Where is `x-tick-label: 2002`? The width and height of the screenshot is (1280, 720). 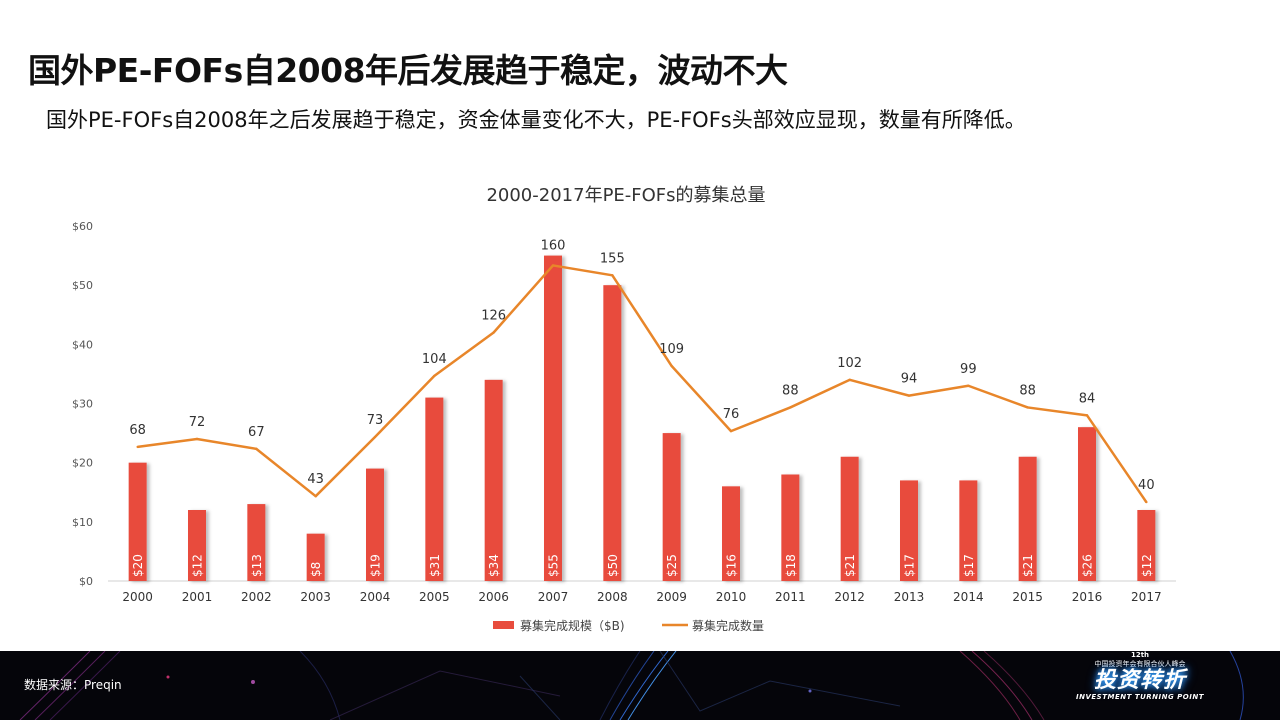
x-tick-label: 2002 is located at coordinates (256, 597).